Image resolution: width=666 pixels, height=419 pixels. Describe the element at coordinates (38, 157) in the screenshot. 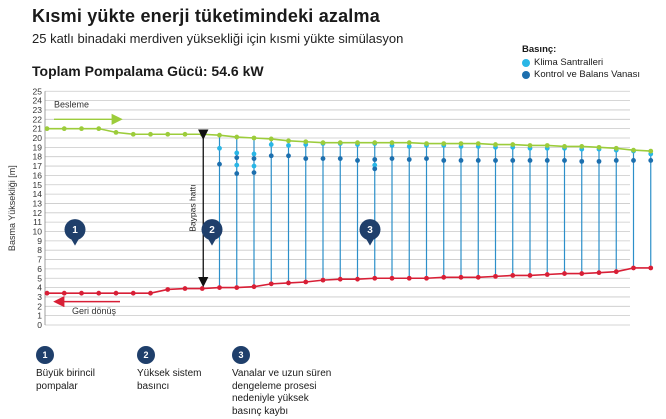

I see `y-tick-label: 18` at that location.